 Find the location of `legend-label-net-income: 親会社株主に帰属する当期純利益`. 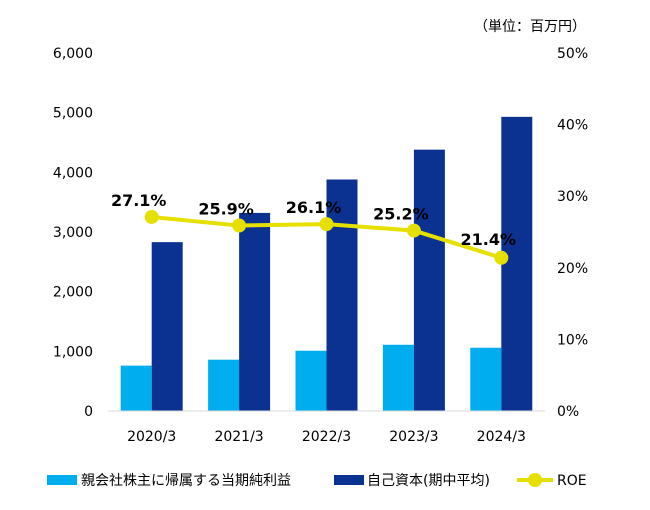

legend-label-net-income: 親会社株主に帰属する当期純利益 is located at coordinates (186, 480).